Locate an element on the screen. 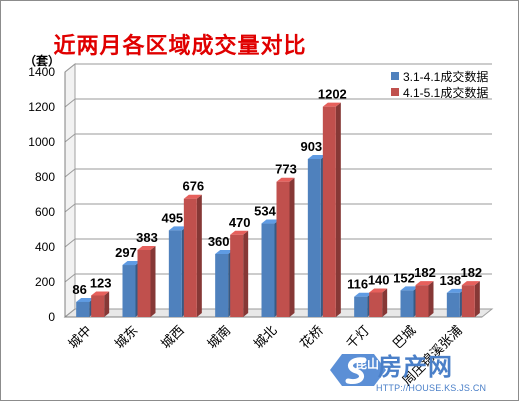 Image resolution: width=519 pixels, height=401 pixels. x-tick-label: 花桥 is located at coordinates (312, 338).